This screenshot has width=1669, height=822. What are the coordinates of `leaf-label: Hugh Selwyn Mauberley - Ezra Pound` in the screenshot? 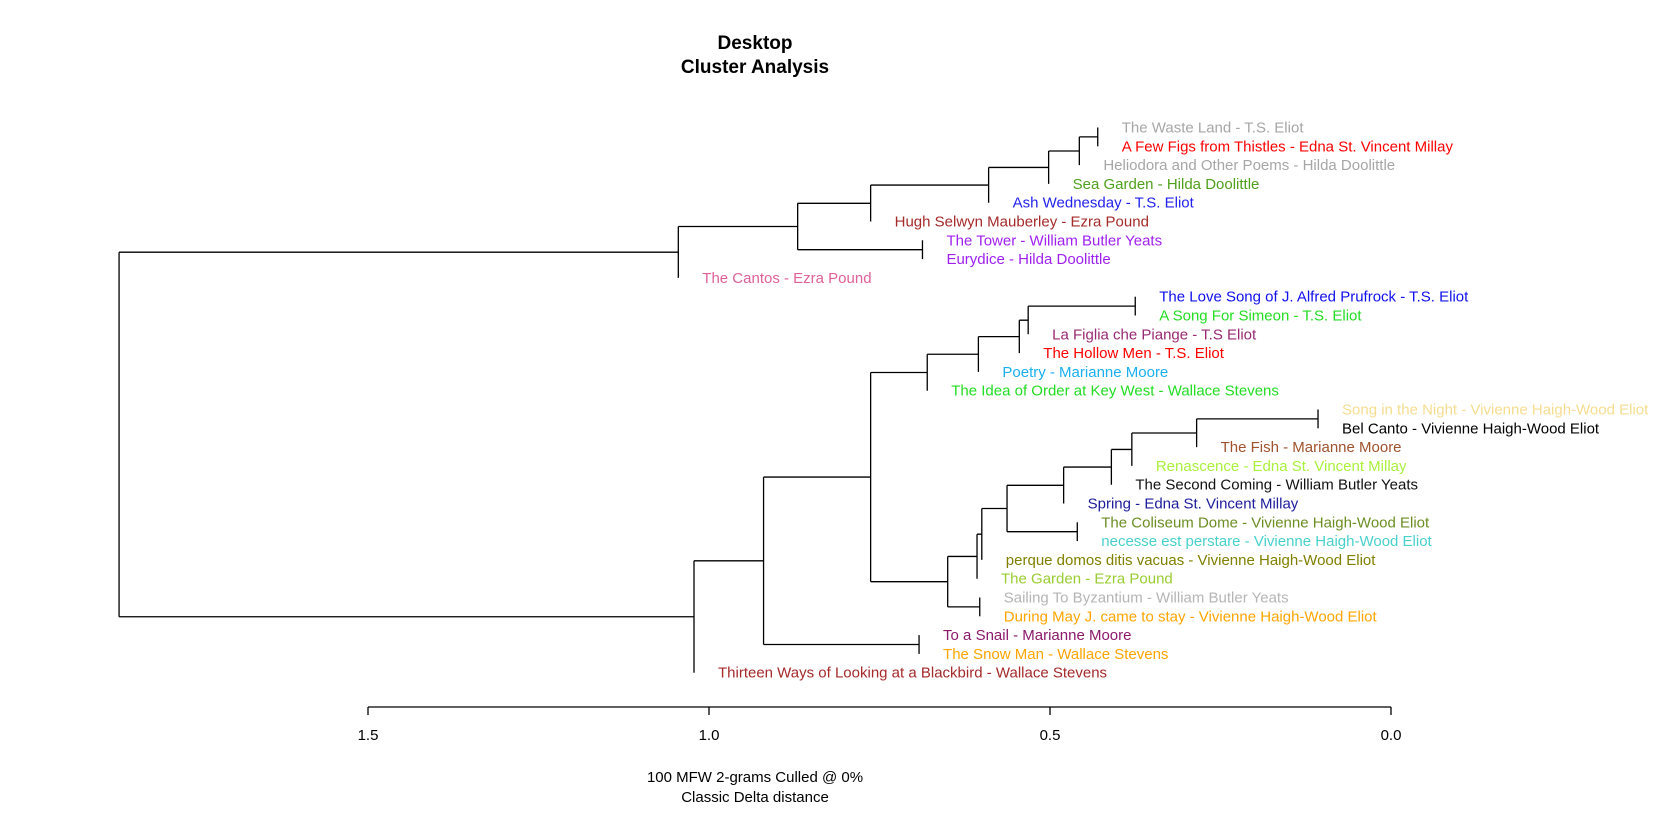 It's located at (1022, 222).